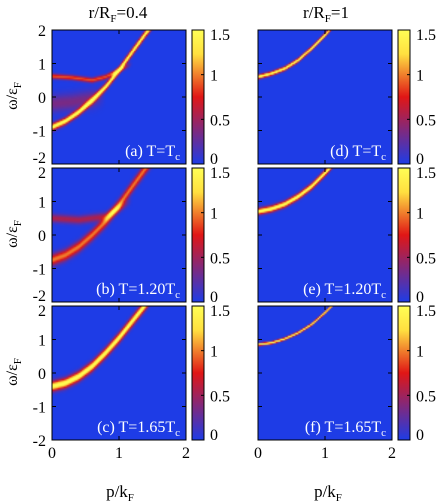 The height and width of the screenshot is (502, 436). What do you see at coordinates (52, 453) in the screenshot?
I see `xtick-label-c-0: 0` at bounding box center [52, 453].